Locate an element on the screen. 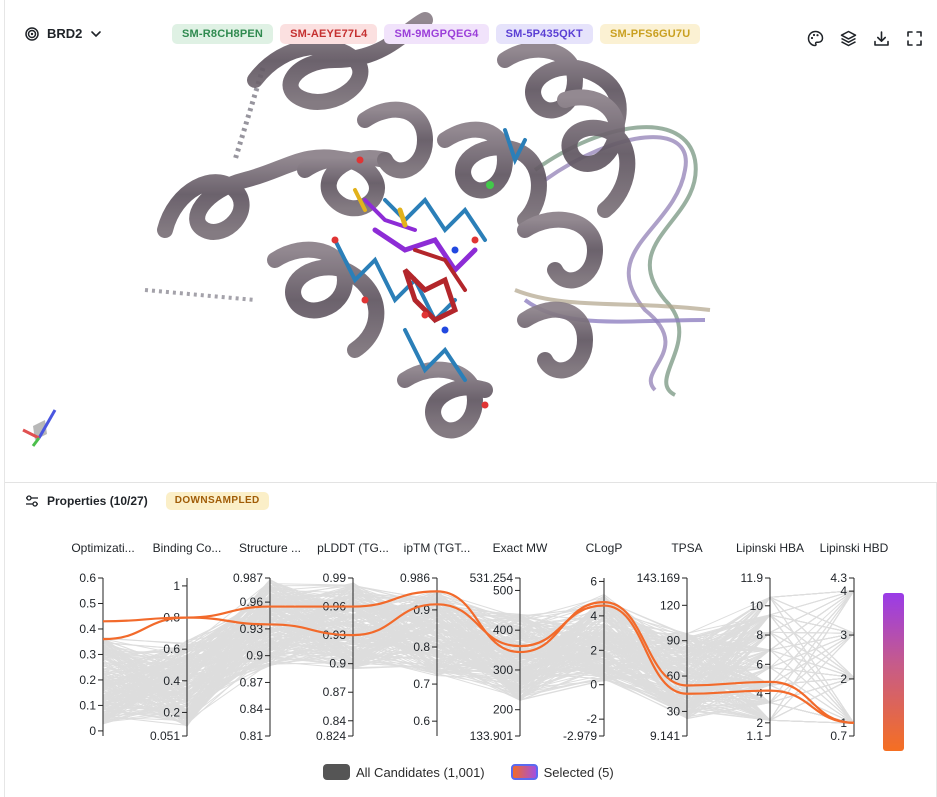  all-candidates-swatch is located at coordinates (336, 772).